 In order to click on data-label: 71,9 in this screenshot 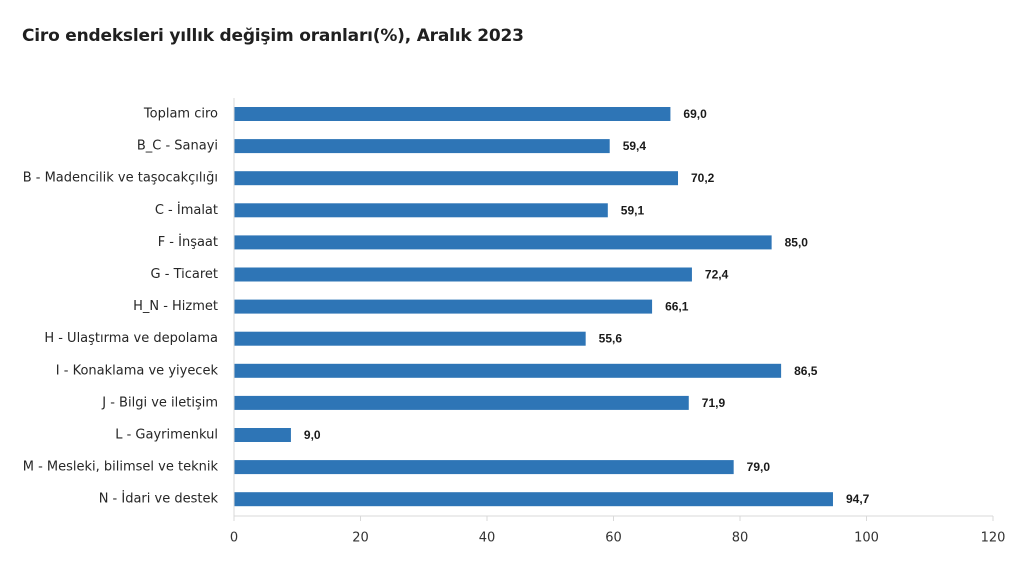, I will do `click(714, 403)`.